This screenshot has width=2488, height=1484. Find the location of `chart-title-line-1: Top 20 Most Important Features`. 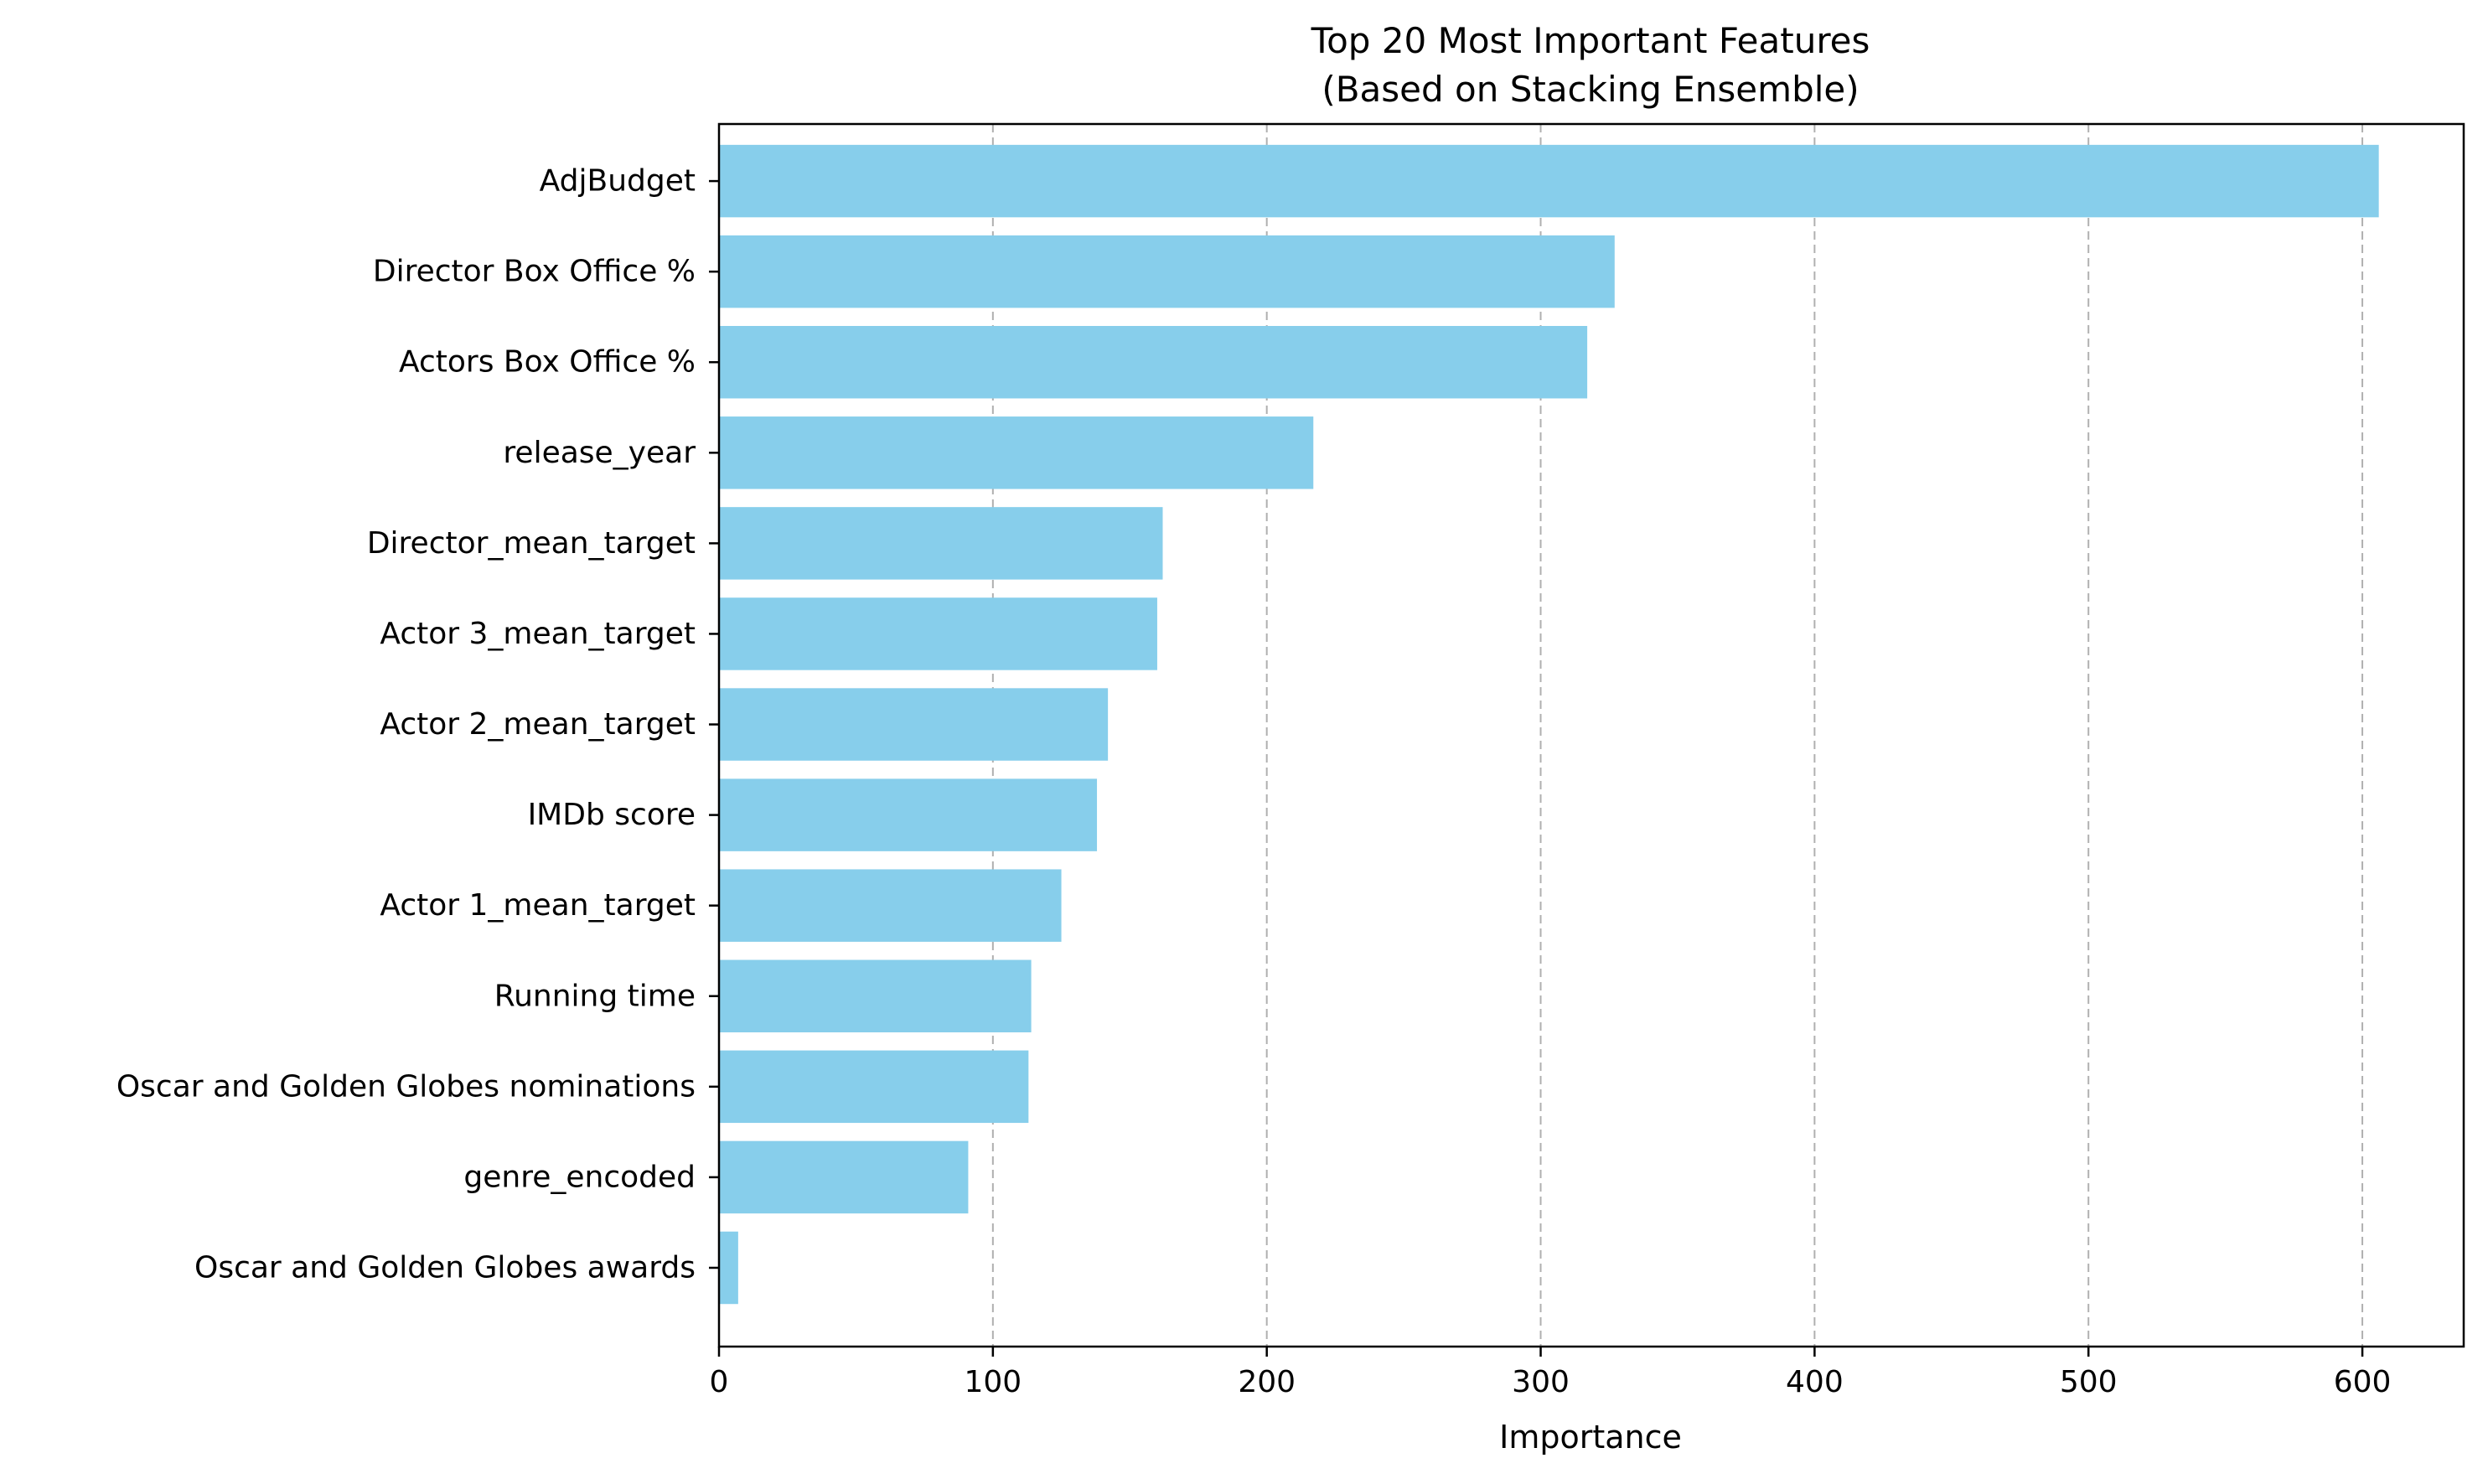

chart-title-line-1: Top 20 Most Important Features is located at coordinates (1590, 40).